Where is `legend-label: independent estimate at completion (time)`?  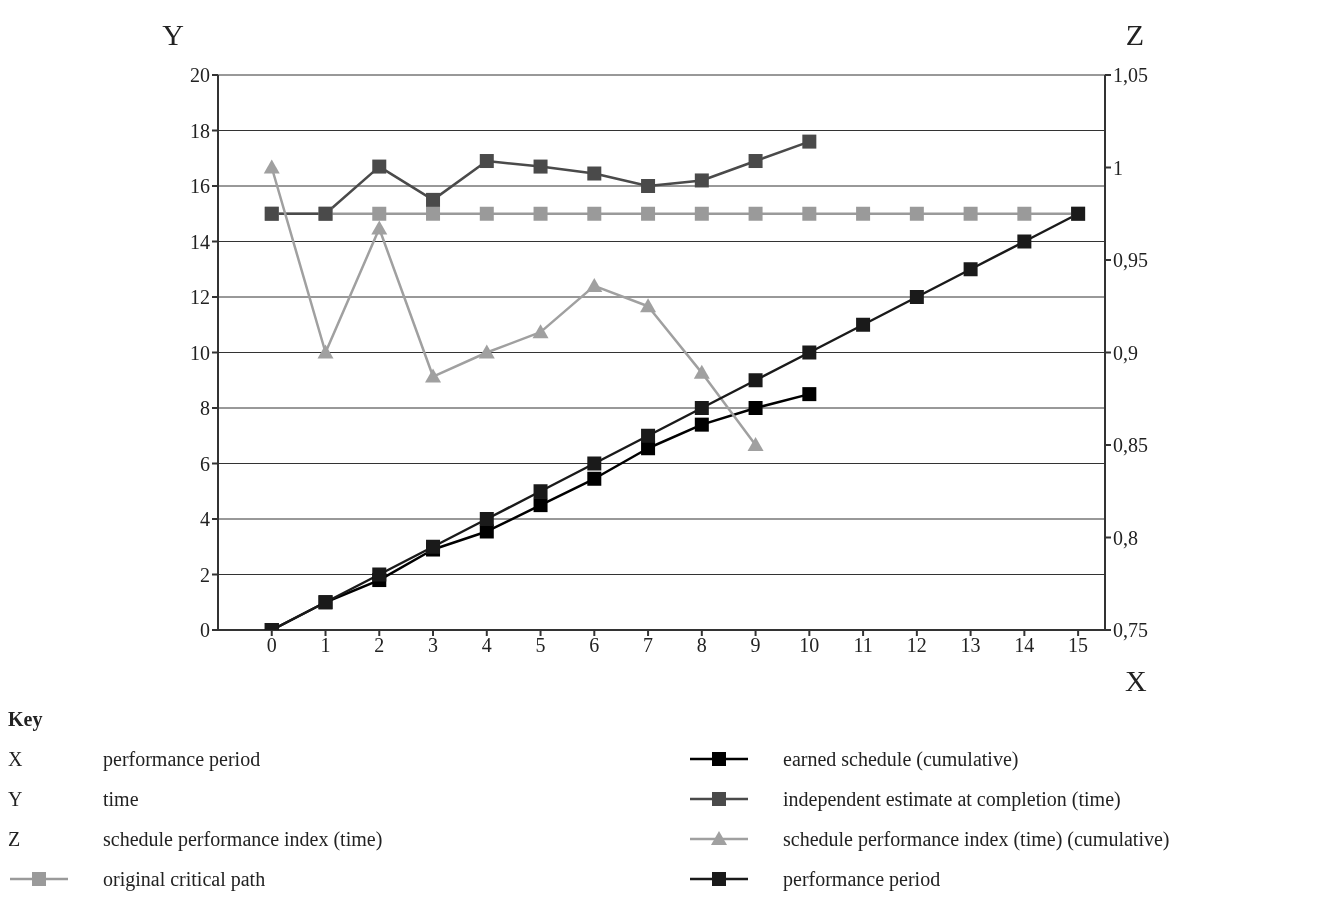 legend-label: independent estimate at completion (time) is located at coordinates (952, 799).